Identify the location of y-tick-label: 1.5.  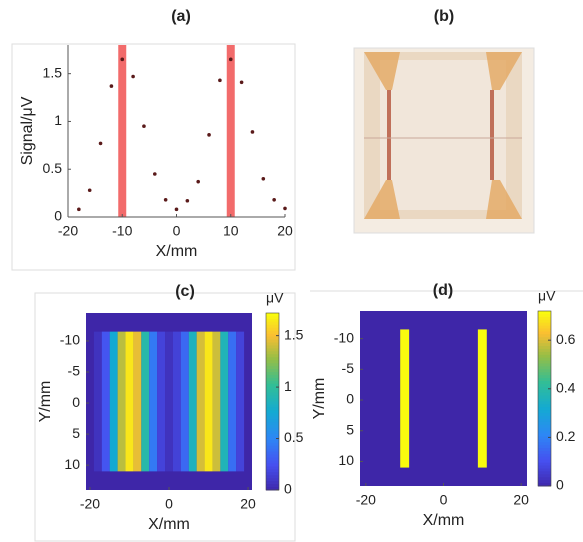
(53, 72).